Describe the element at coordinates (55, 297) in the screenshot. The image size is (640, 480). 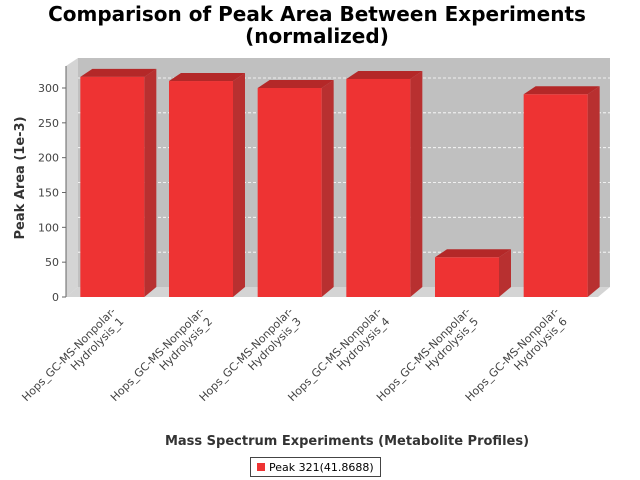
I see `y-tick-label: 0` at that location.